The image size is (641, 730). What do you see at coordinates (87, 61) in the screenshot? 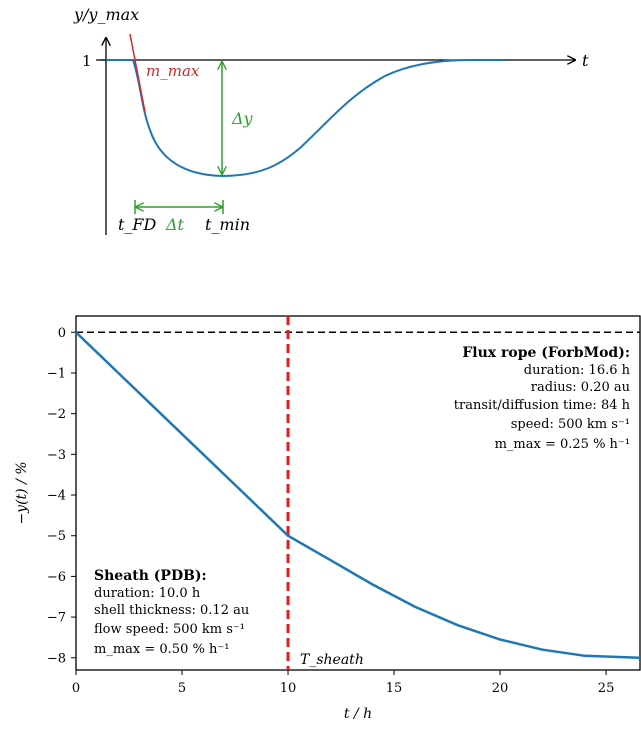
I see `schematic-y-tick-label: 1` at bounding box center [87, 61].